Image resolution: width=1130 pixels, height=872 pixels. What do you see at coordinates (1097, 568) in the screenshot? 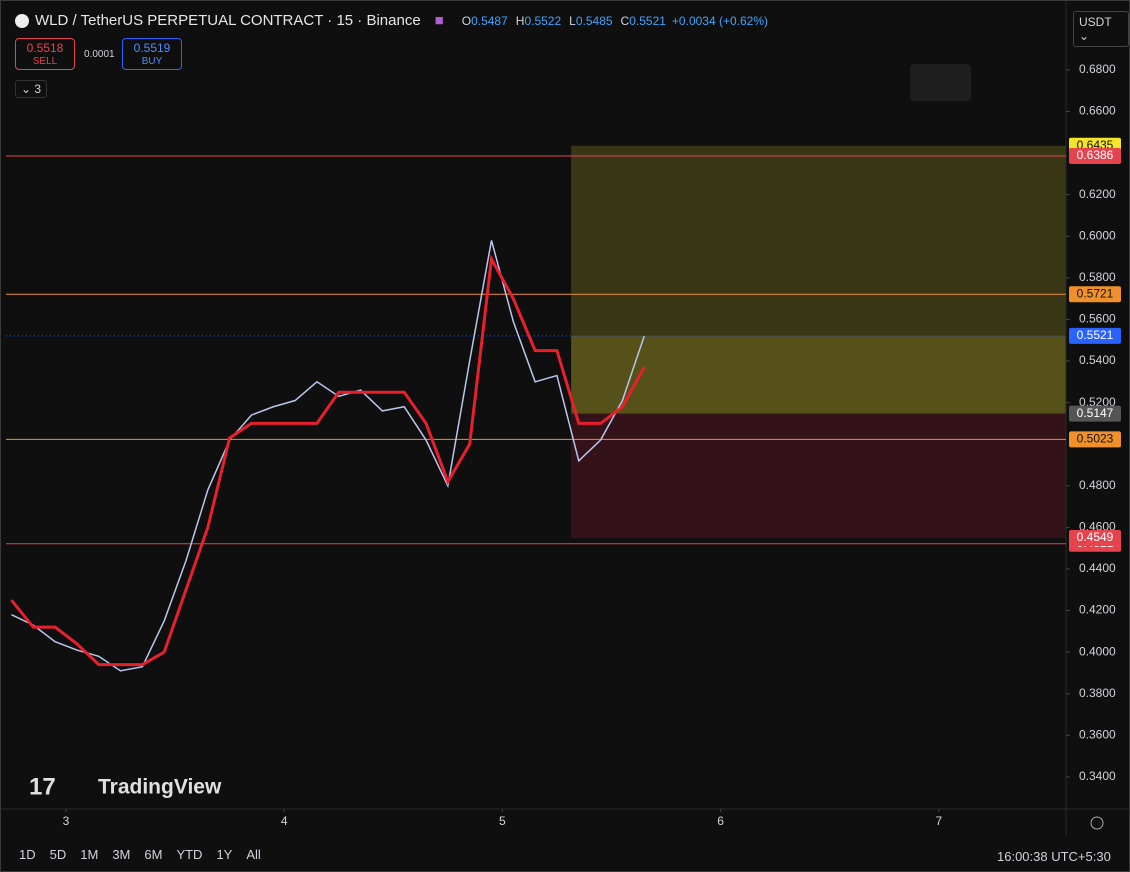
I see `y-tick-label: 0.4400` at bounding box center [1097, 568].